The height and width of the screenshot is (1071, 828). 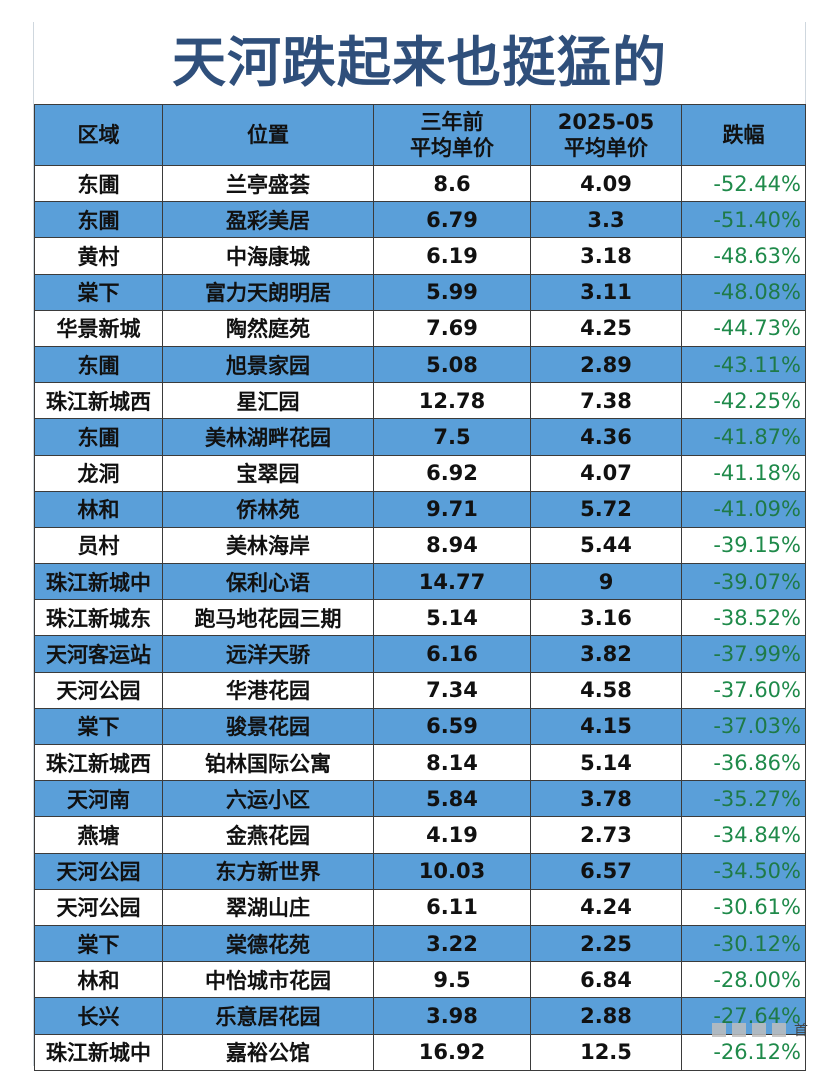 I want to click on column-header-location: 位置, so click(x=268, y=135).